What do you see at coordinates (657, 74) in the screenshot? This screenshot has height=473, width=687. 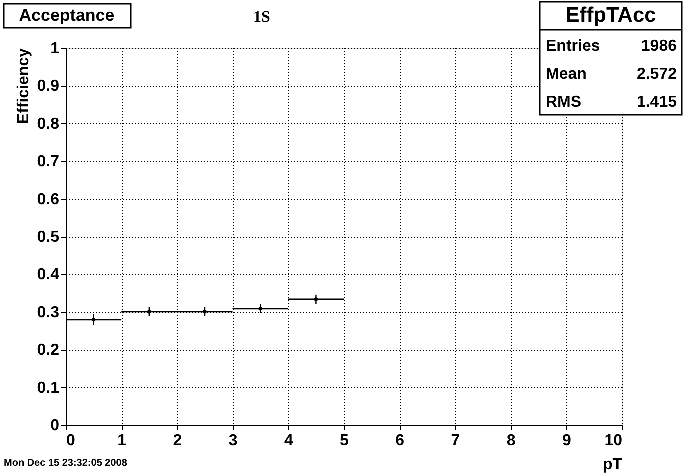 I see `text: 2.572` at bounding box center [657, 74].